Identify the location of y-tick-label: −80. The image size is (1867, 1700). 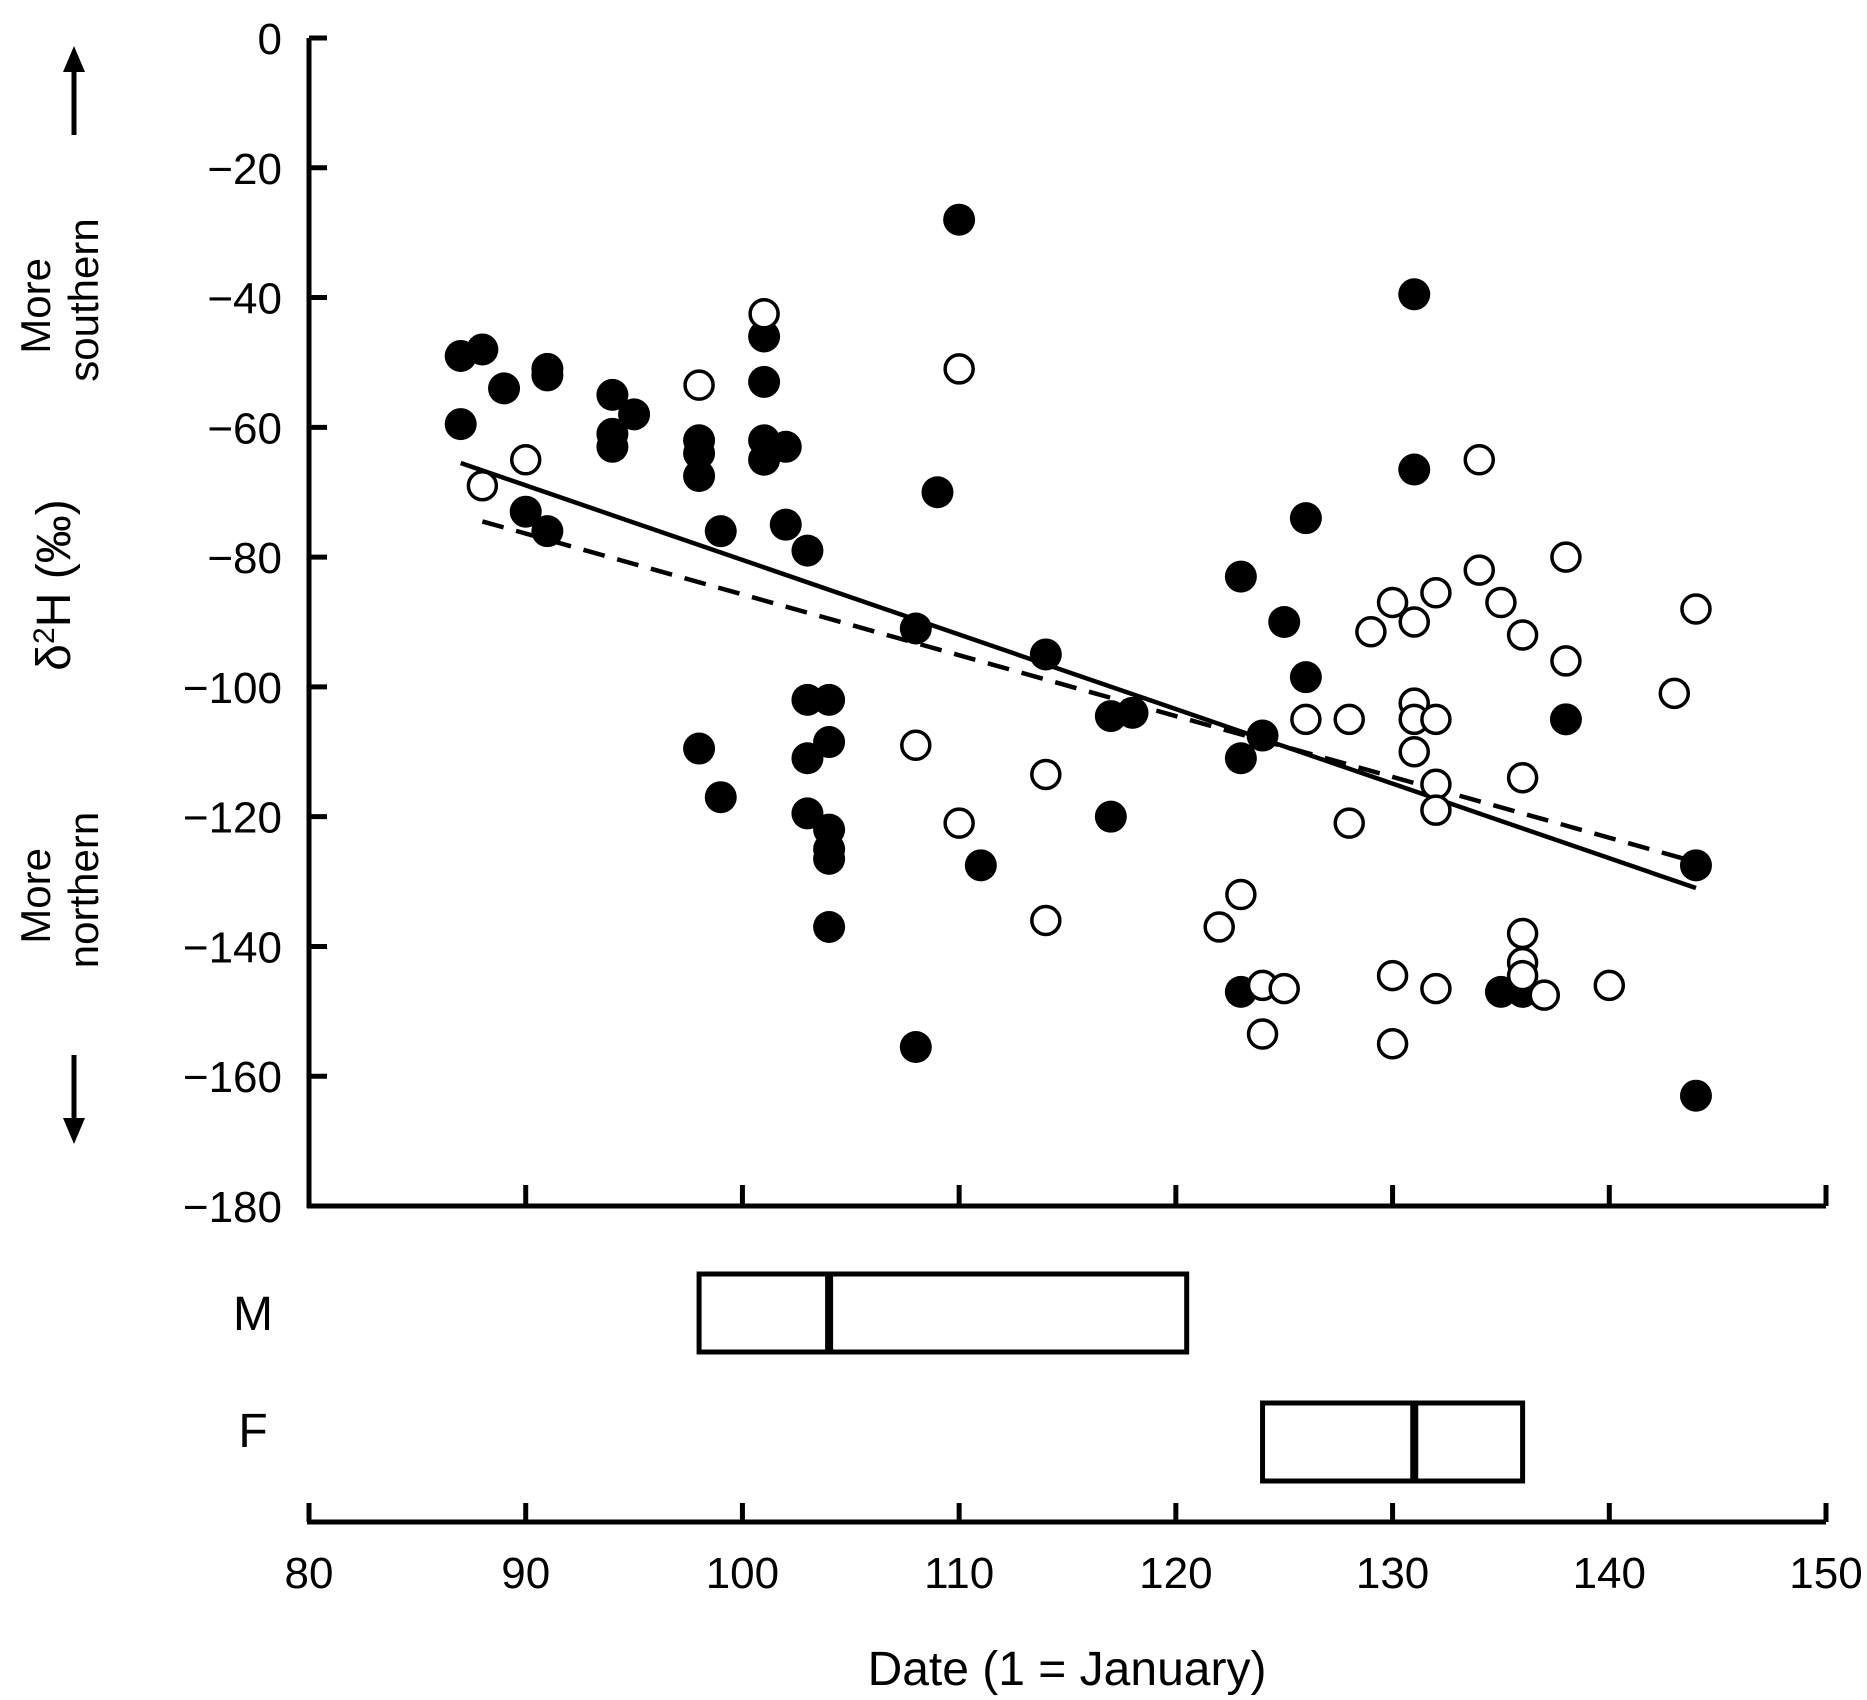
(244, 558).